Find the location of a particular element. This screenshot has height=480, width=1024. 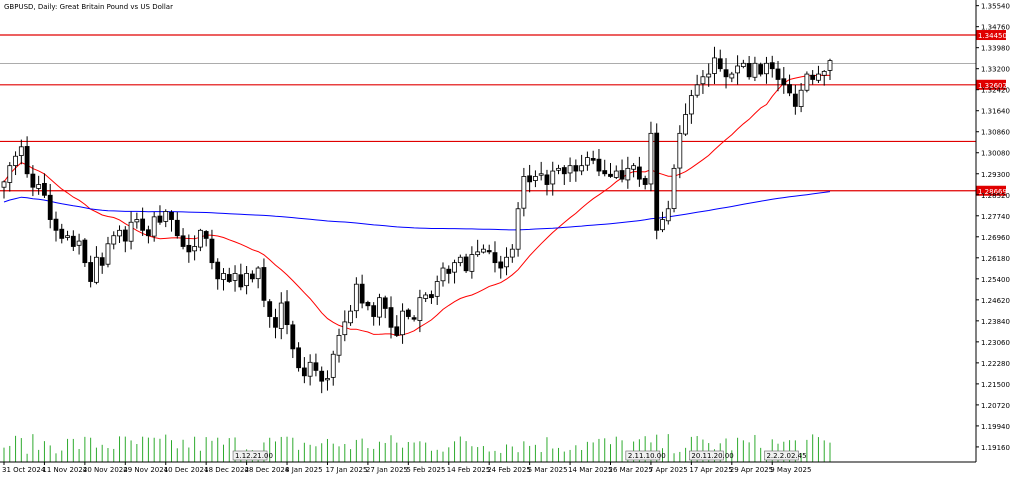

level-price-tag-label: 1.32602 is located at coordinates (992, 86).